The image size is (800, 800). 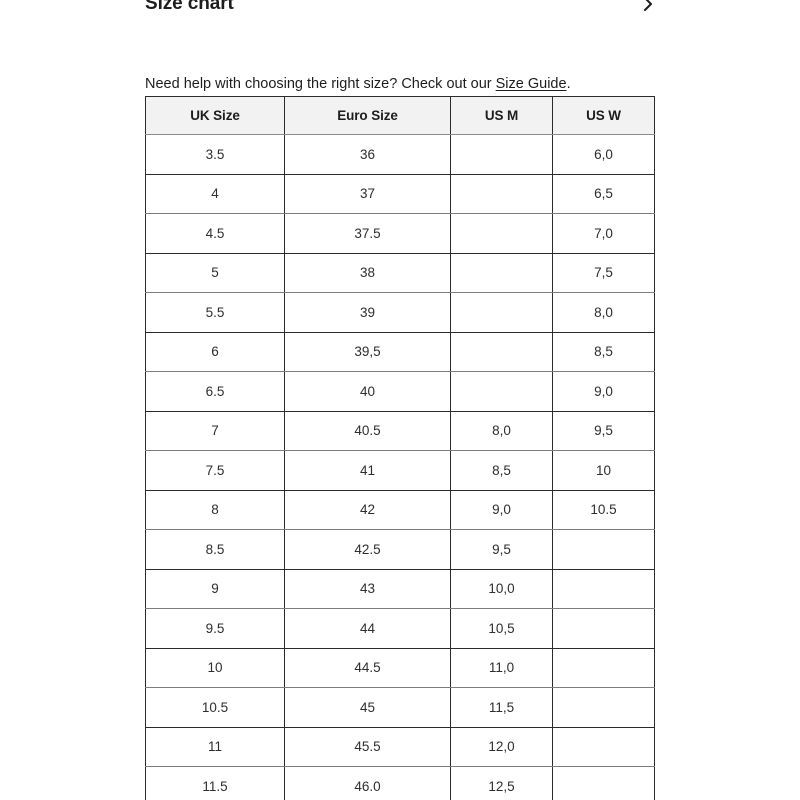 I want to click on table-cell: 7, so click(x=215, y=431).